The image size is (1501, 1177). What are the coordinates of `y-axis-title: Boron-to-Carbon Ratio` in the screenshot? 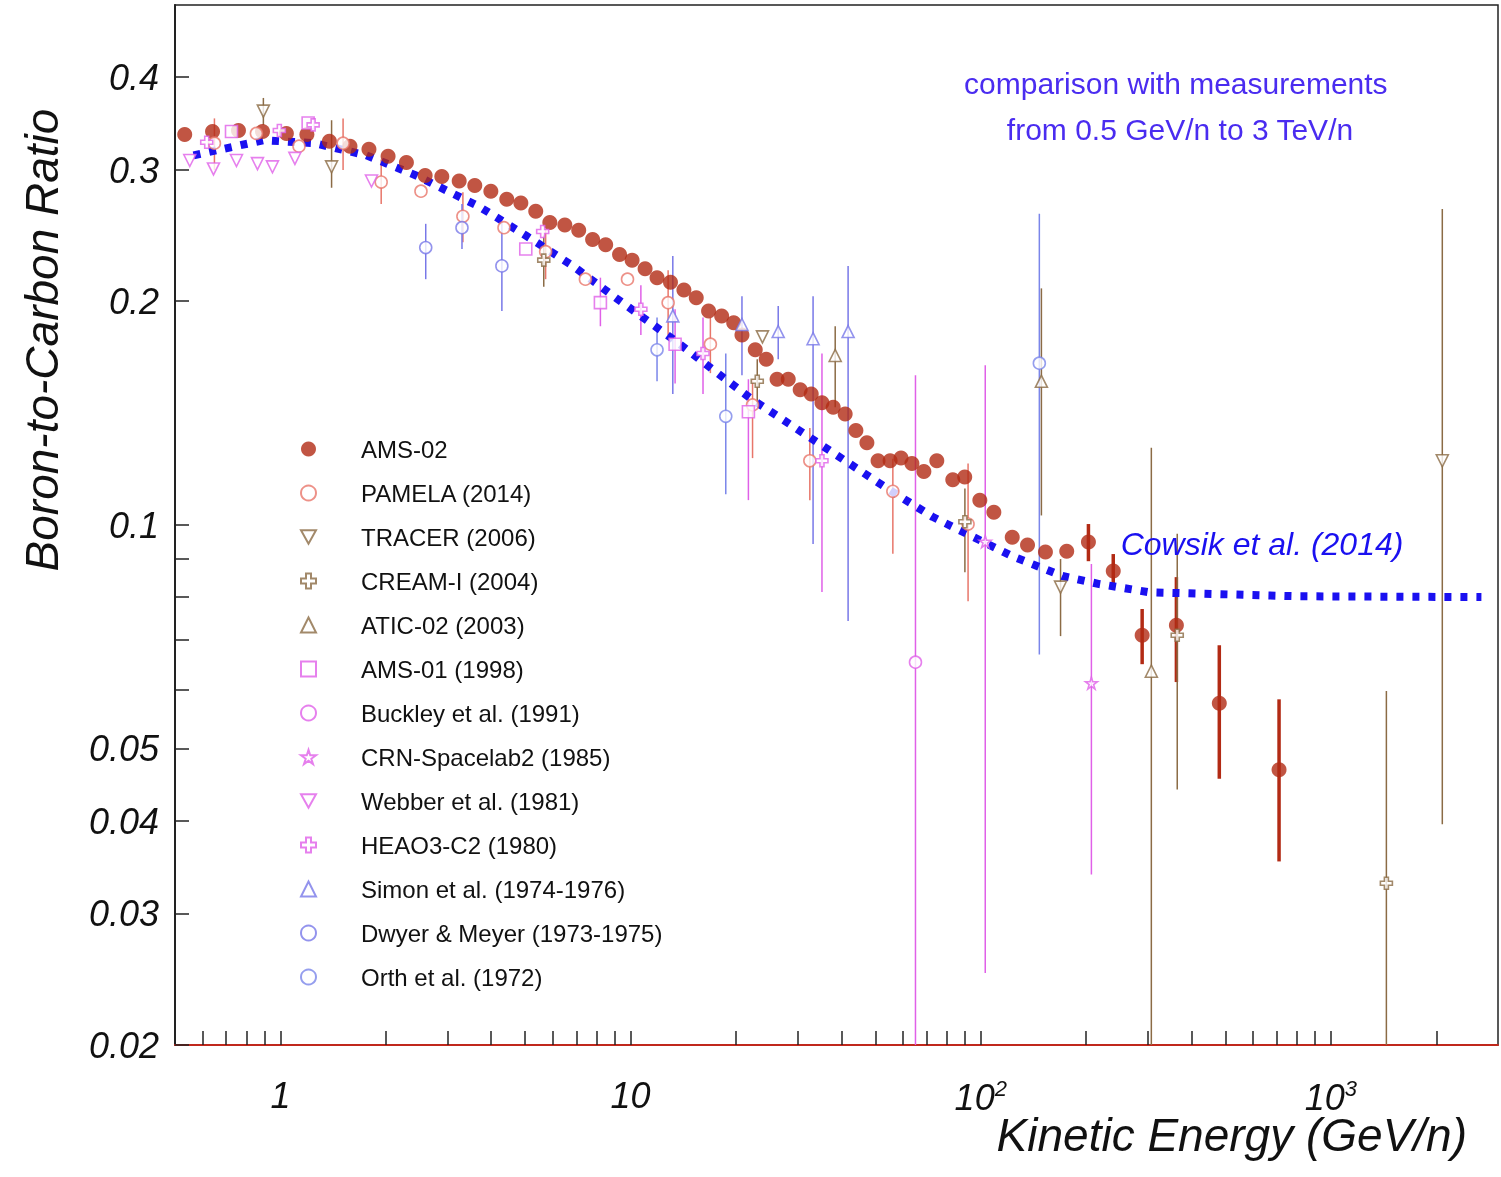 It's located at (42, 340).